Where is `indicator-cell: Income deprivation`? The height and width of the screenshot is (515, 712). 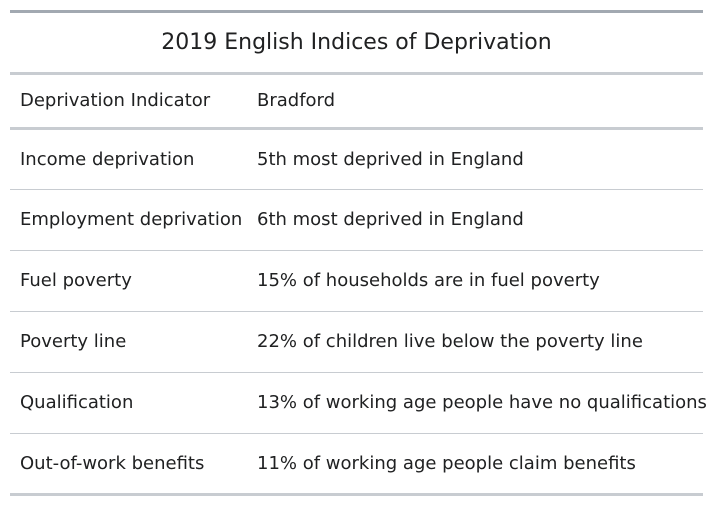
indicator-cell: Income deprivation is located at coordinates (107, 159).